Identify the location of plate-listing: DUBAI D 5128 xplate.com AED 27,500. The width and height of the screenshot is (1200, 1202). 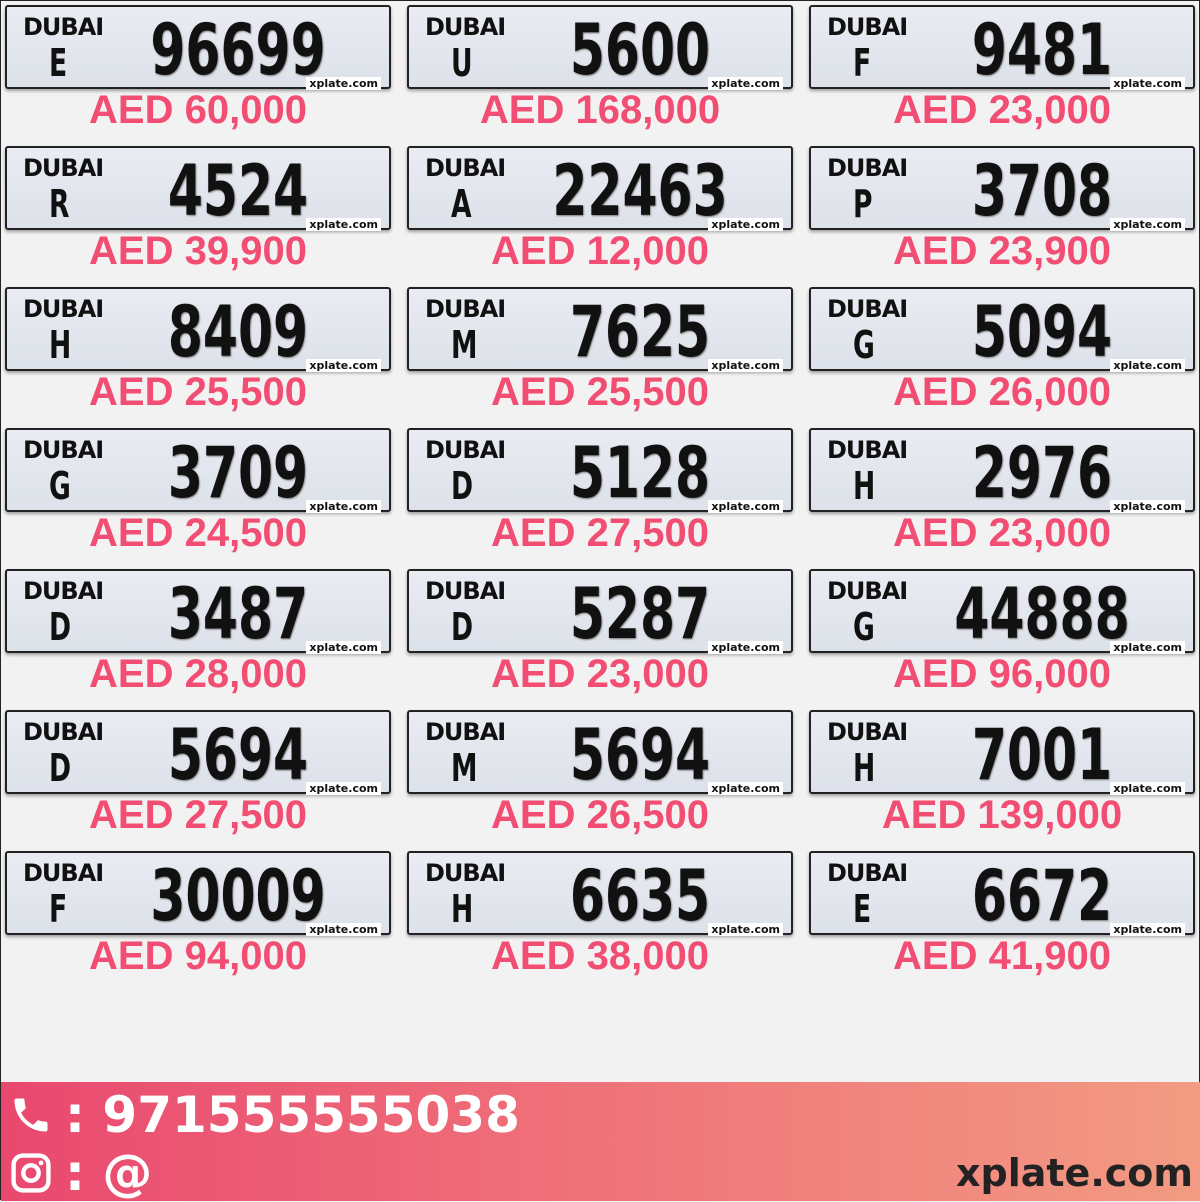
(600, 498).